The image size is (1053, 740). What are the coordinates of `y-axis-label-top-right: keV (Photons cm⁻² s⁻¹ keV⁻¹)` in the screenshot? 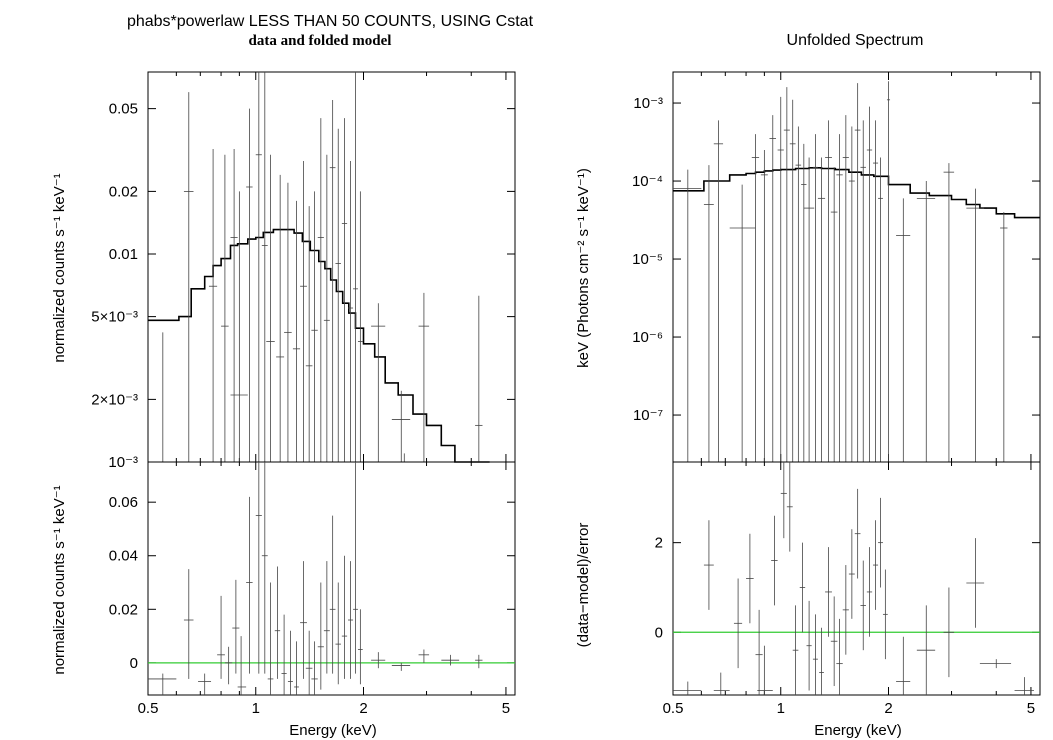 It's located at (583, 268).